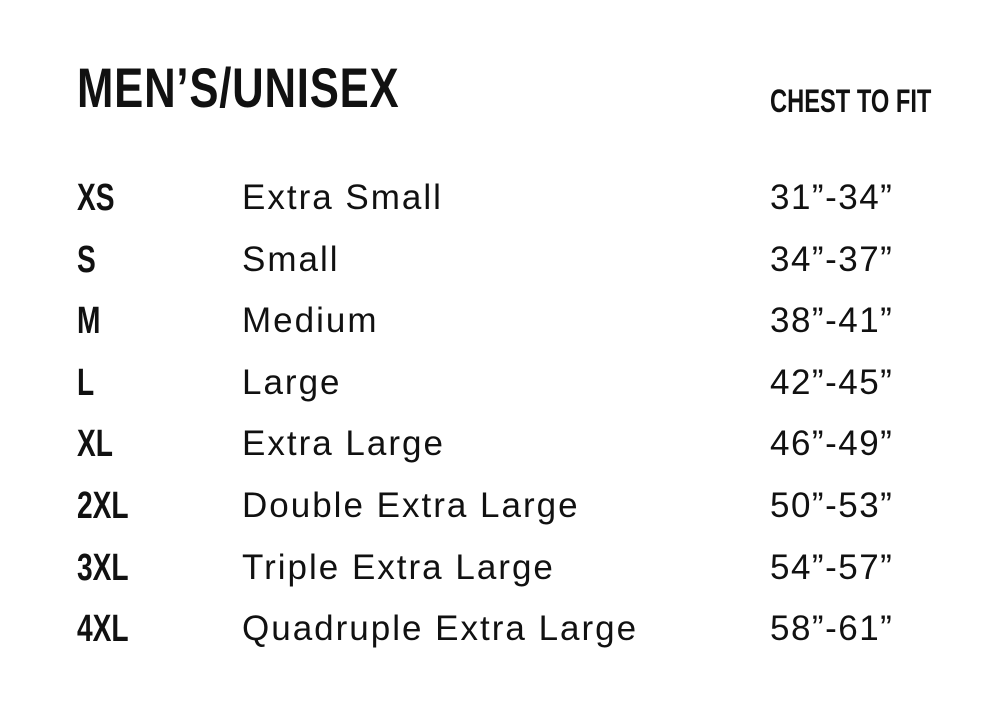 Image resolution: width=1000 pixels, height=711 pixels. Describe the element at coordinates (103, 506) in the screenshot. I see `size-code: 2XL` at that location.